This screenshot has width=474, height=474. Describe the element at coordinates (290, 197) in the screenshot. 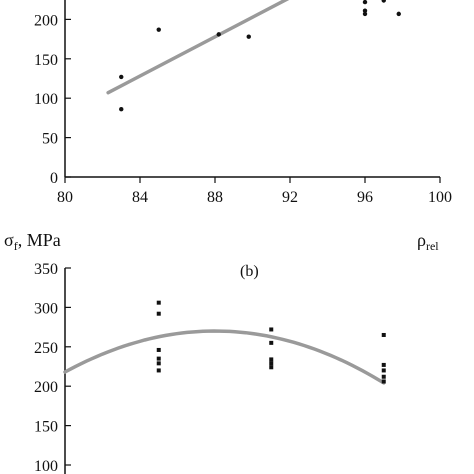

I see `x-tick-label-a: 92` at that location.